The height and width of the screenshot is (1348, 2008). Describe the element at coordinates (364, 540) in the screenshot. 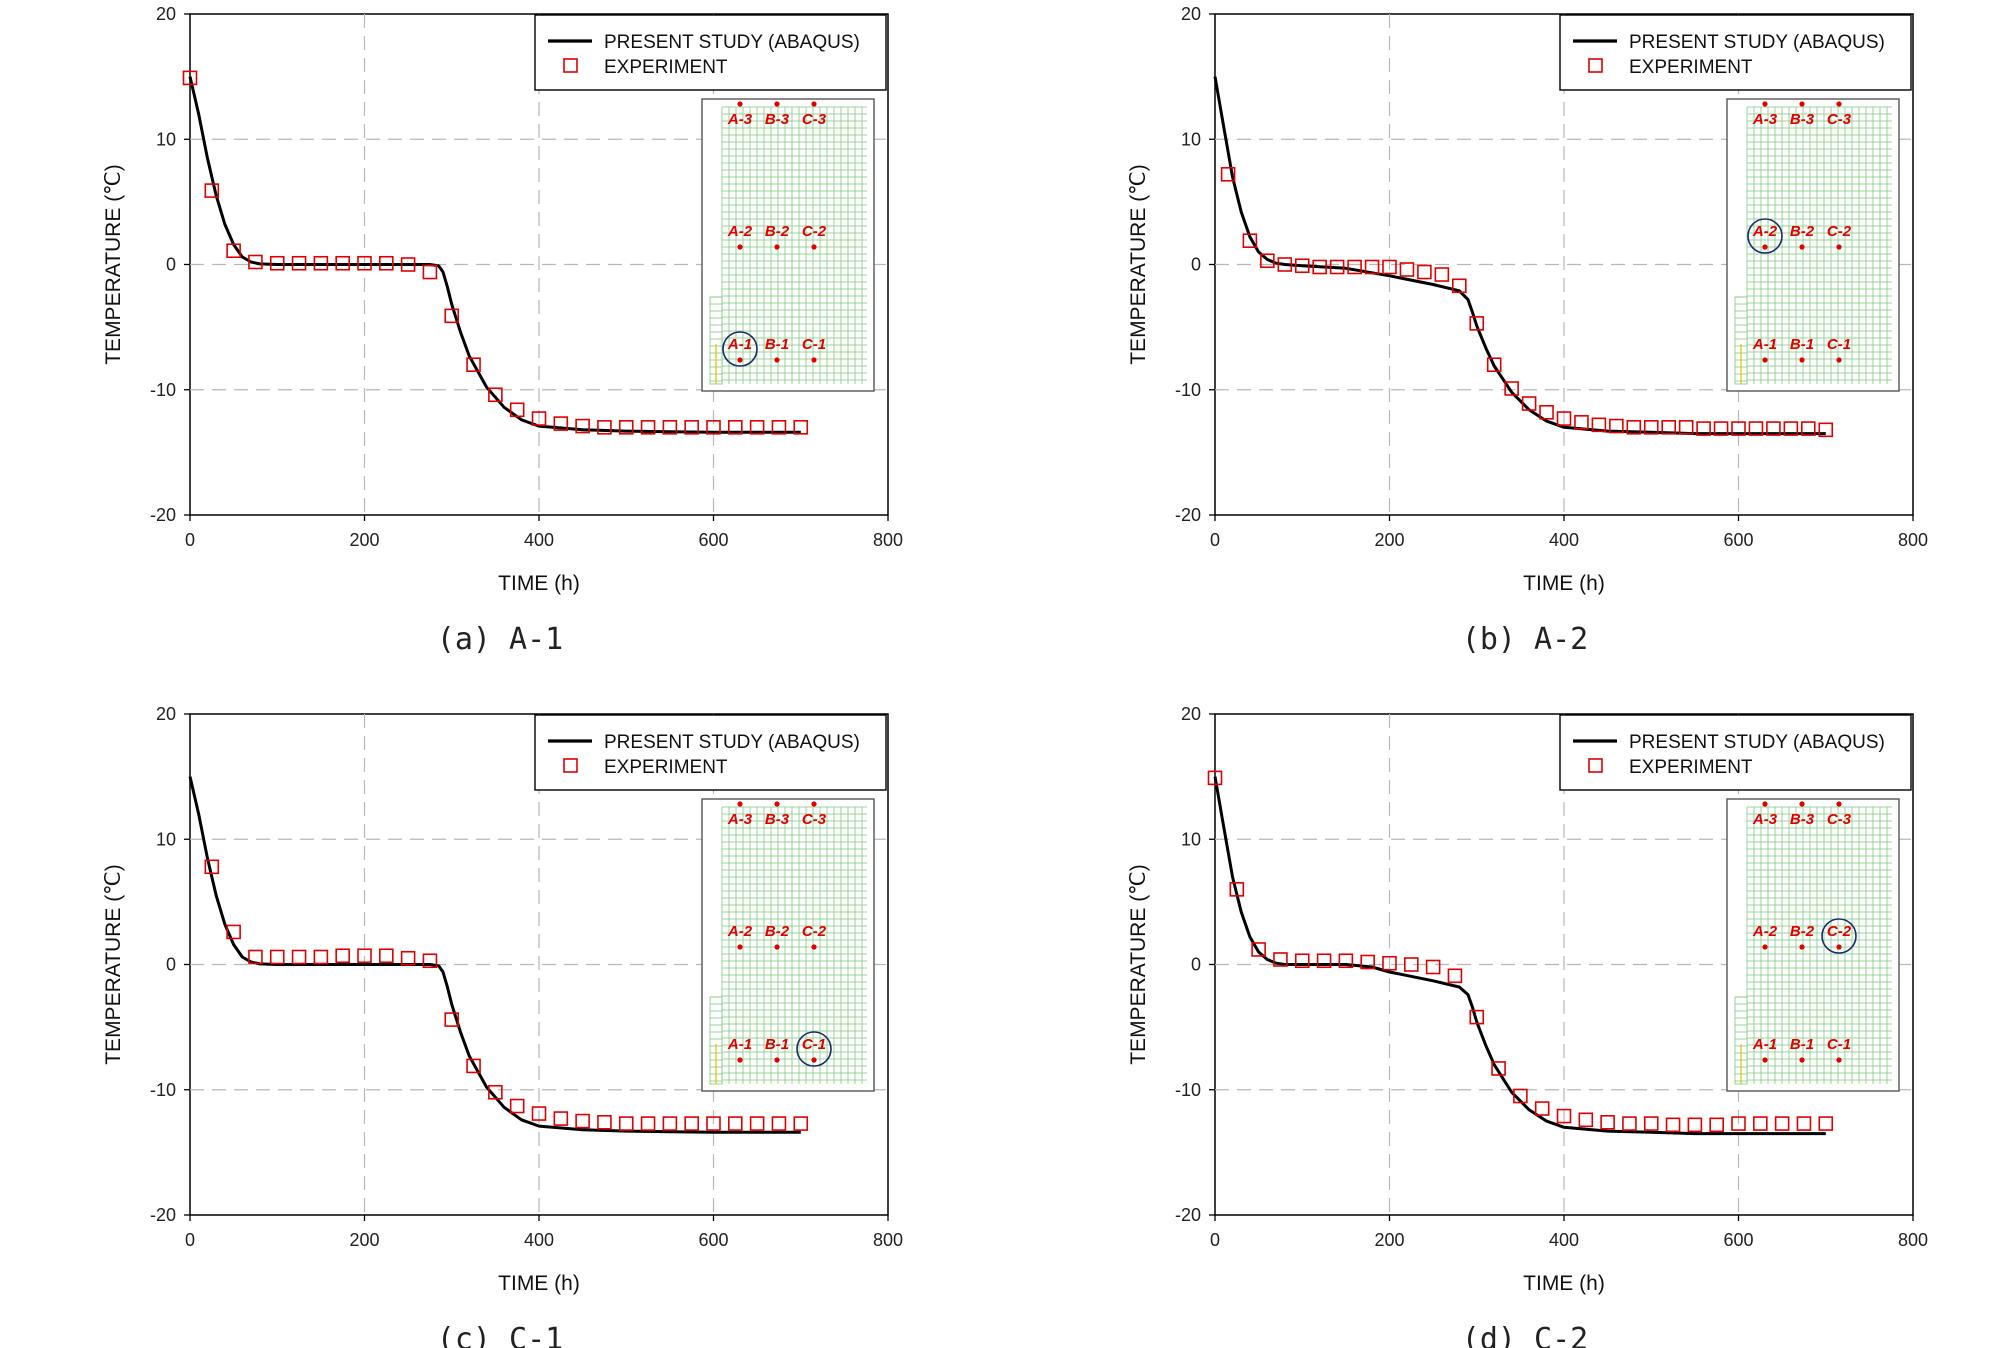

I see `x-tick-label: 200` at that location.